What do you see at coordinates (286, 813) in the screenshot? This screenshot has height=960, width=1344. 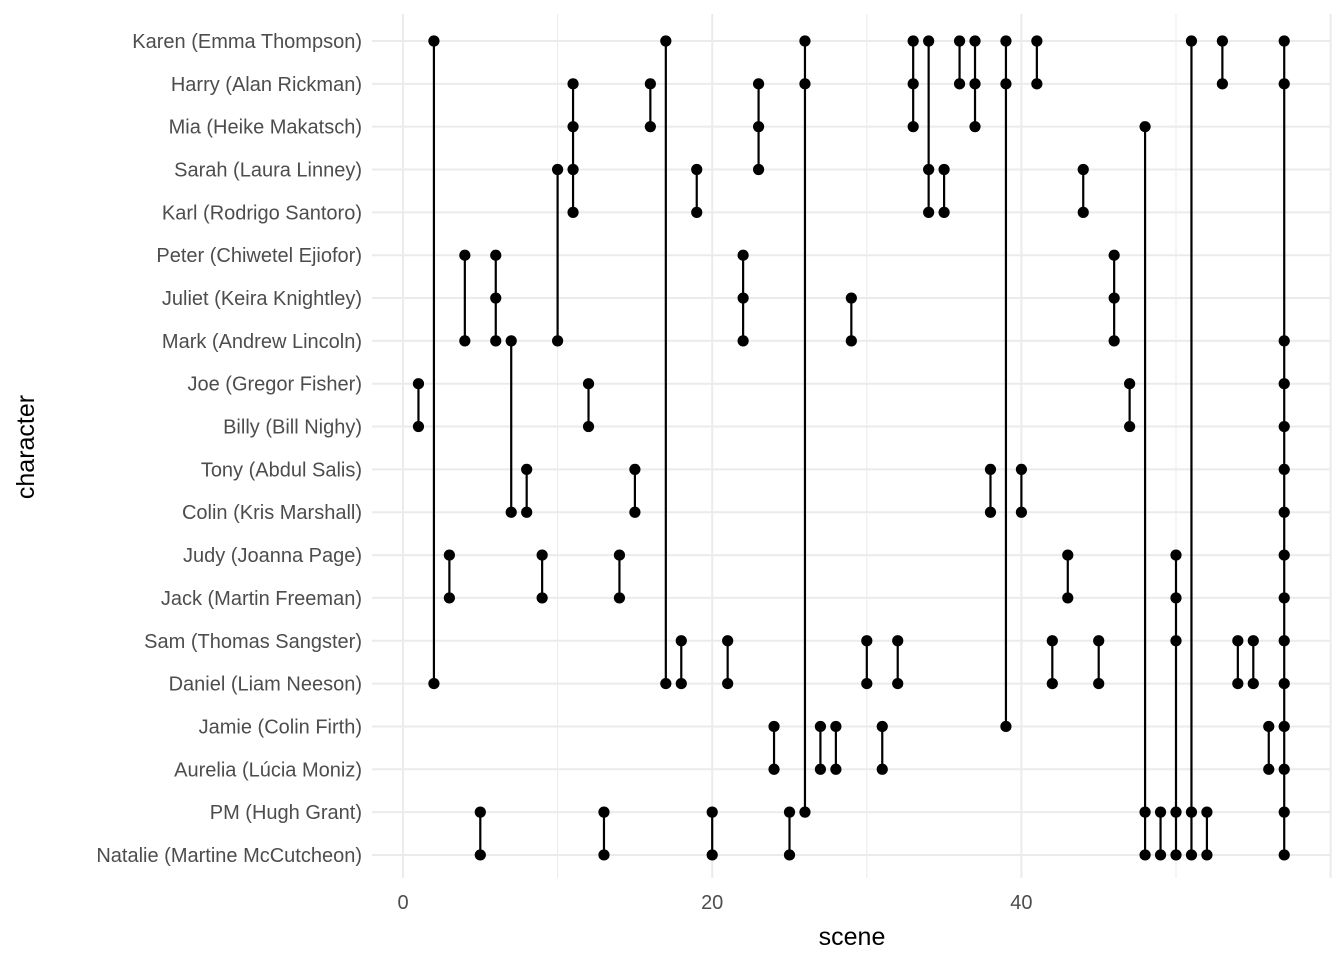 I see `y-tick-label: PM (Hugh Grant)` at bounding box center [286, 813].